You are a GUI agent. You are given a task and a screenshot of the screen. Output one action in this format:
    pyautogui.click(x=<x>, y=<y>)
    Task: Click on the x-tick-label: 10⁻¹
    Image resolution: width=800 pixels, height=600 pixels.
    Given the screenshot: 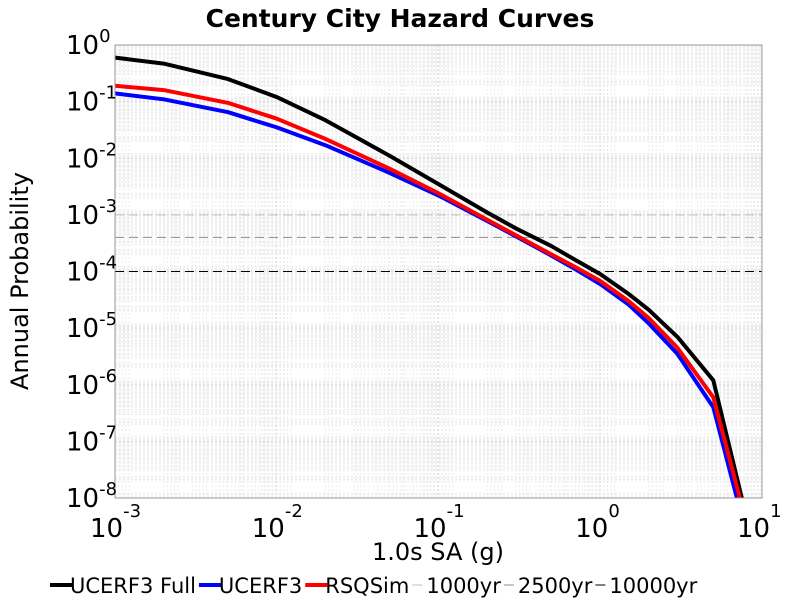 What is the action you would take?
    pyautogui.click(x=439, y=522)
    